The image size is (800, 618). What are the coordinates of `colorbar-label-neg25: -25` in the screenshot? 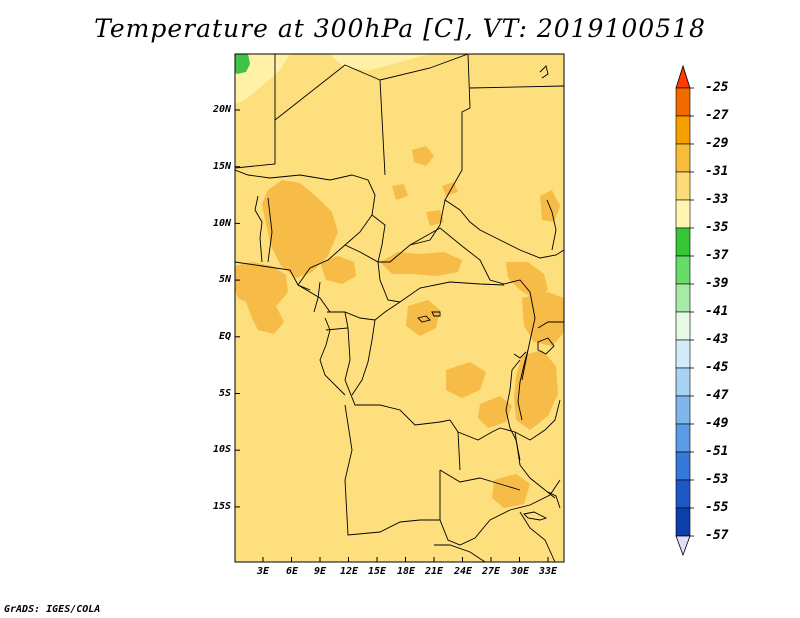 It's located at (717, 87).